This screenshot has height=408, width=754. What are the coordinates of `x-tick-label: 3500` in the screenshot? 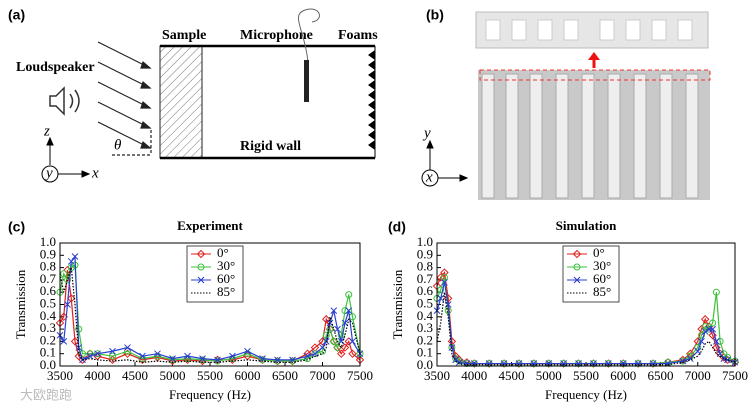 It's located at (60, 375).